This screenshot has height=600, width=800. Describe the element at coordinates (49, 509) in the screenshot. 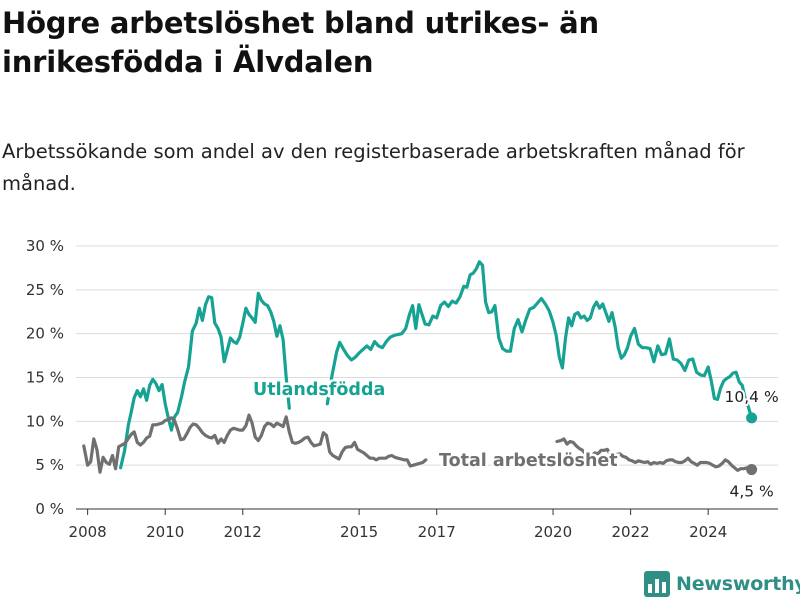

I see `y-tick-label: 0 %` at that location.